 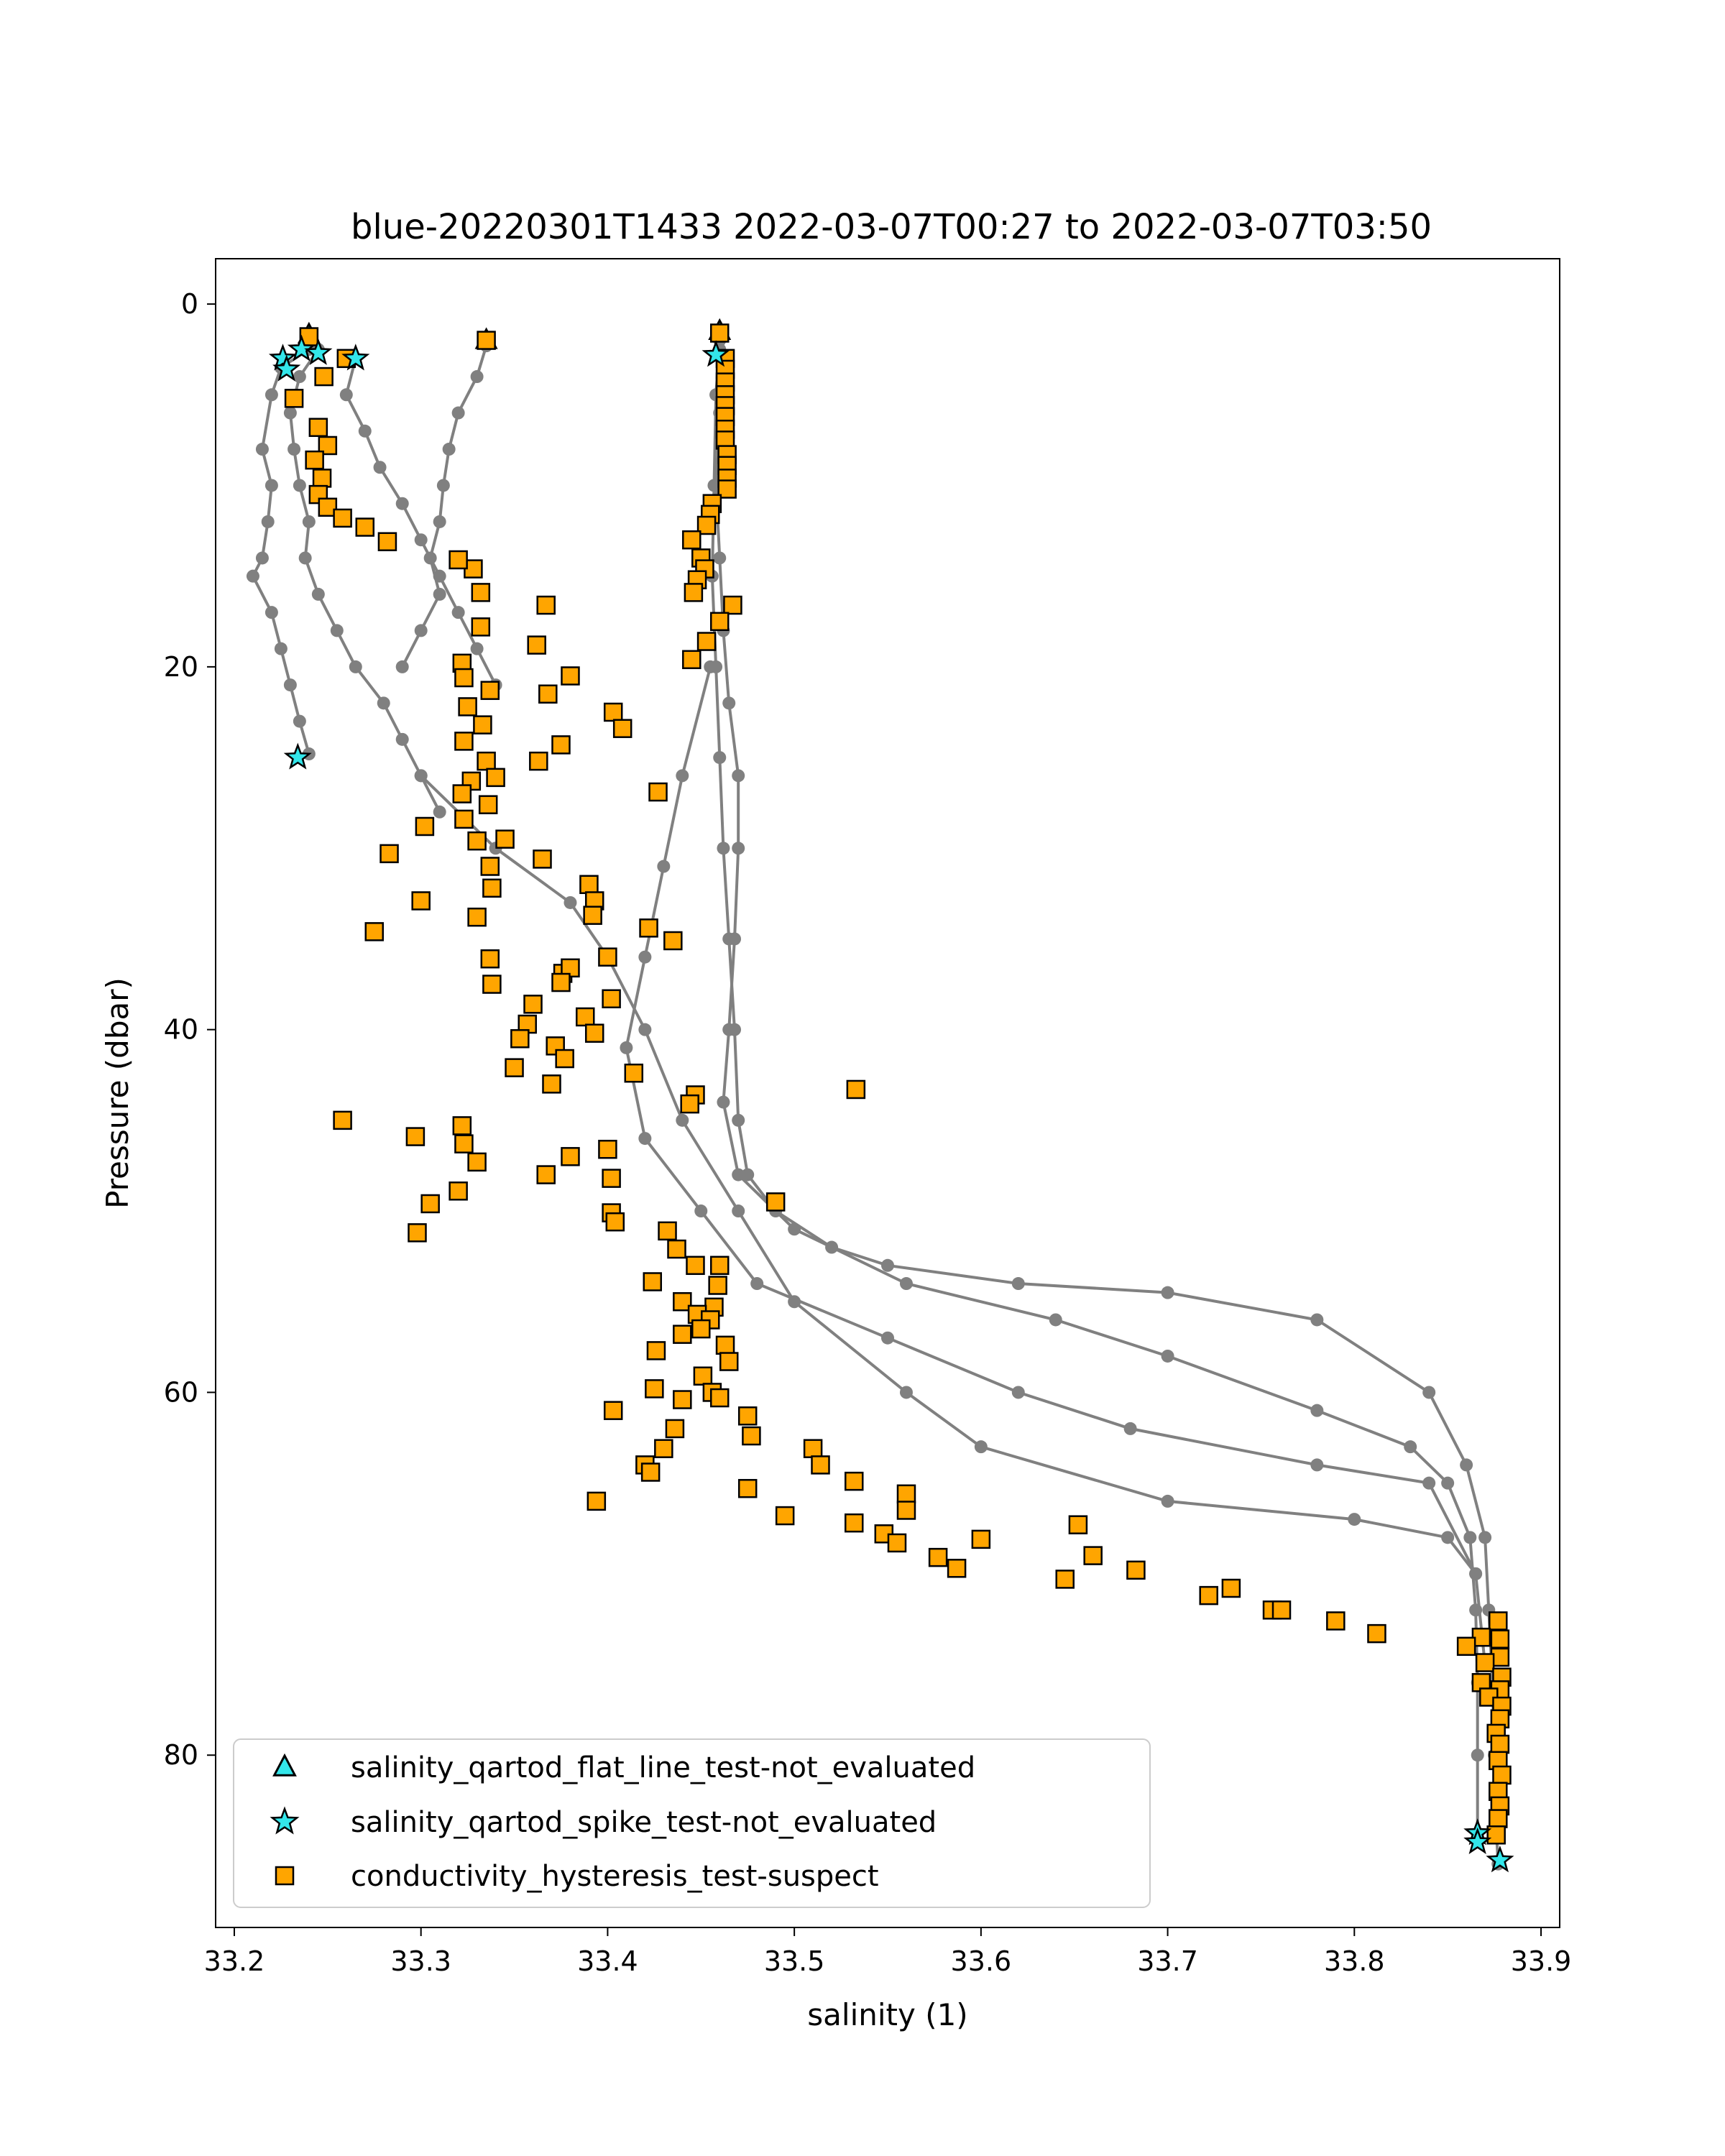 I want to click on x-tick-label: 33.8, so click(x=1354, y=1961).